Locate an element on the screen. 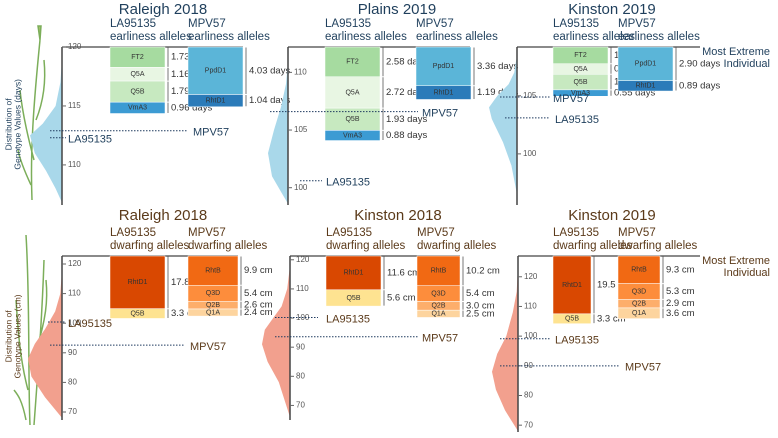 This screenshot has height=438, width=778. annotation: Most Extreme Individual is located at coordinates (736, 58).